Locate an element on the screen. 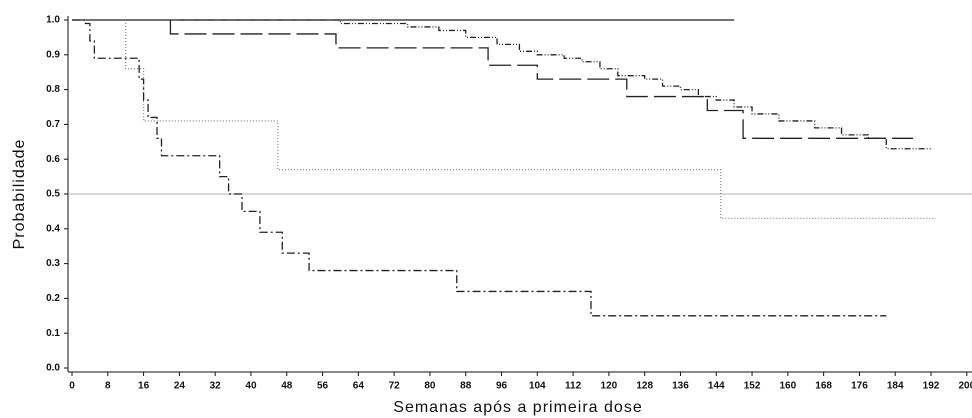 The height and width of the screenshot is (418, 972). x-tick-label: 24 is located at coordinates (180, 386).